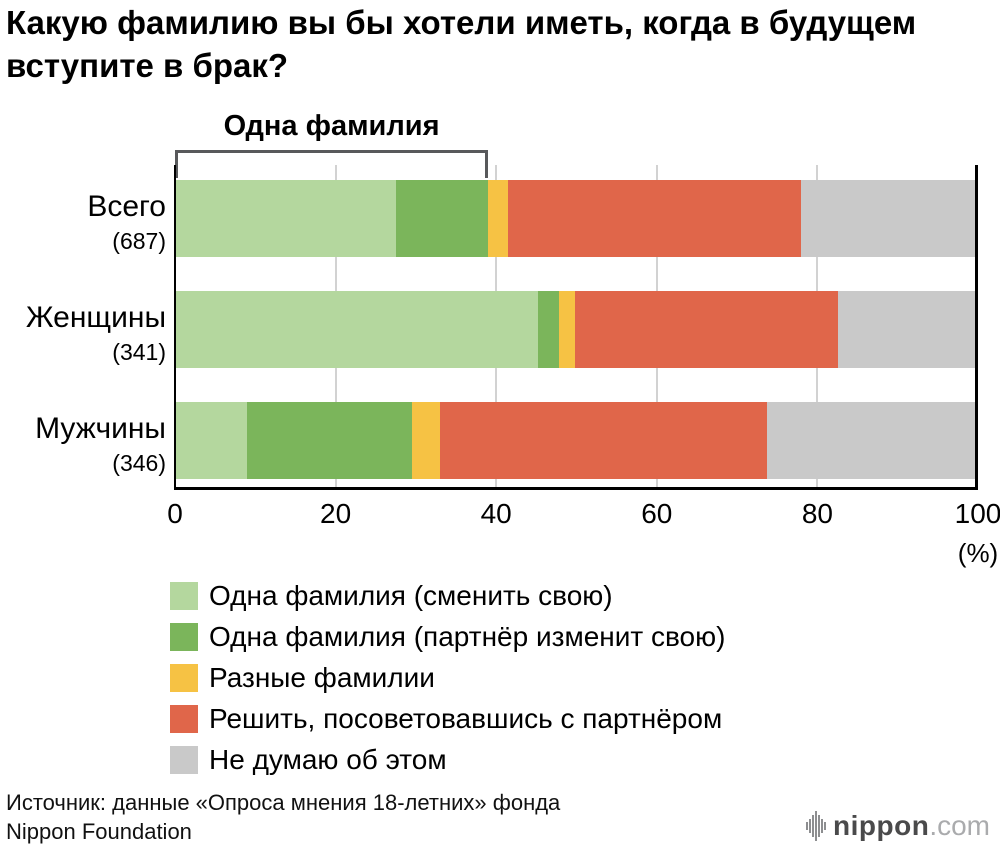  What do you see at coordinates (466, 718) in the screenshot?
I see `legend-label: Решить, посоветовавшись с партнёром` at bounding box center [466, 718].